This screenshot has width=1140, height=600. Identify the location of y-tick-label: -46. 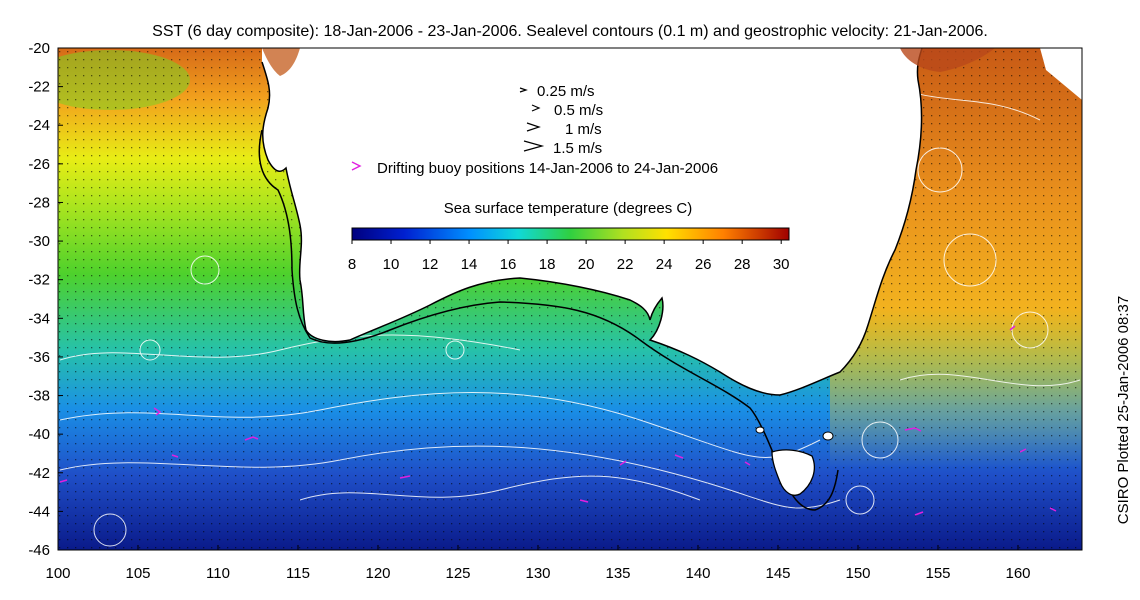
(39, 550).